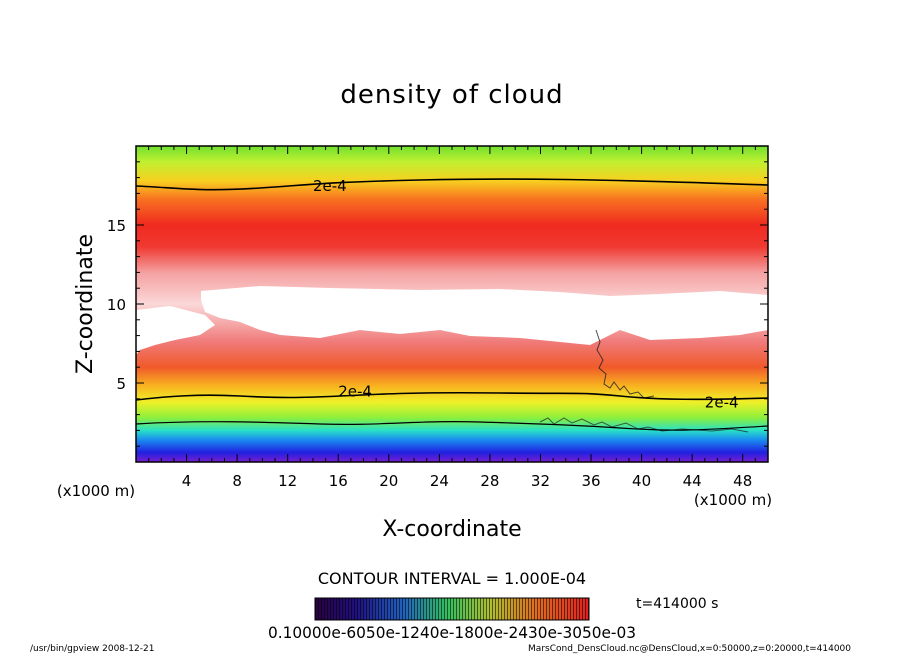  I want to click on x-tick-label: 40, so click(641, 481).